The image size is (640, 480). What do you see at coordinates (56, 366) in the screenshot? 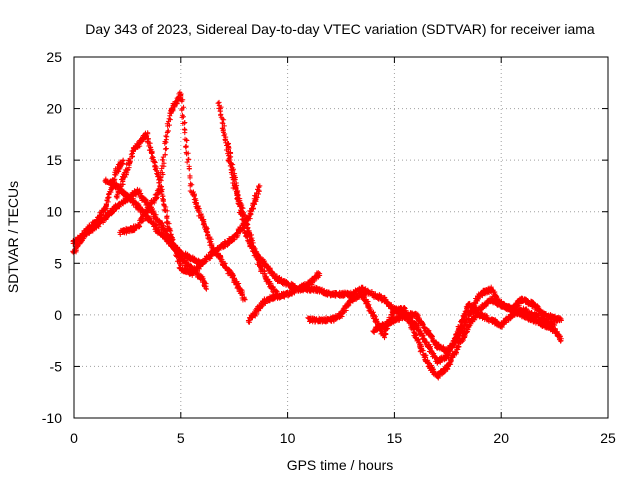
I see `y-tick-label: -5` at bounding box center [56, 366].